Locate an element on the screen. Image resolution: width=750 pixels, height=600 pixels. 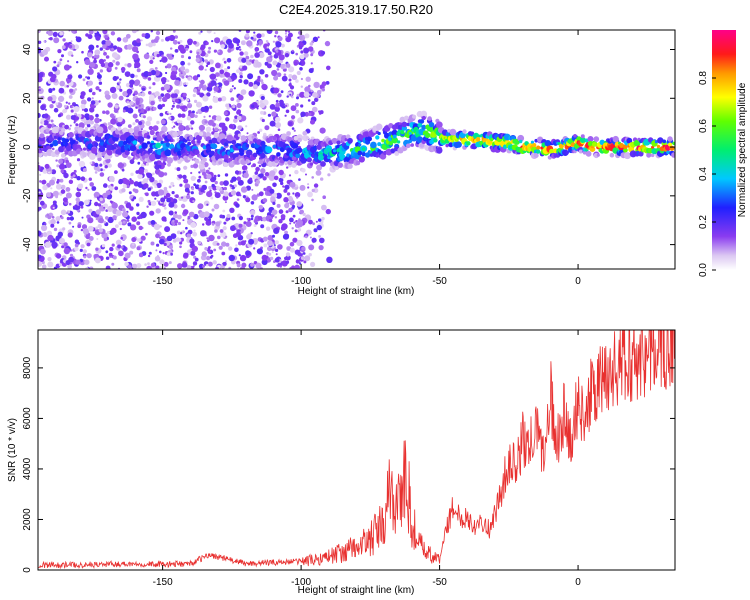
bottom-y-axis-label: SNR (10 * v/v) is located at coordinates (12, 450).